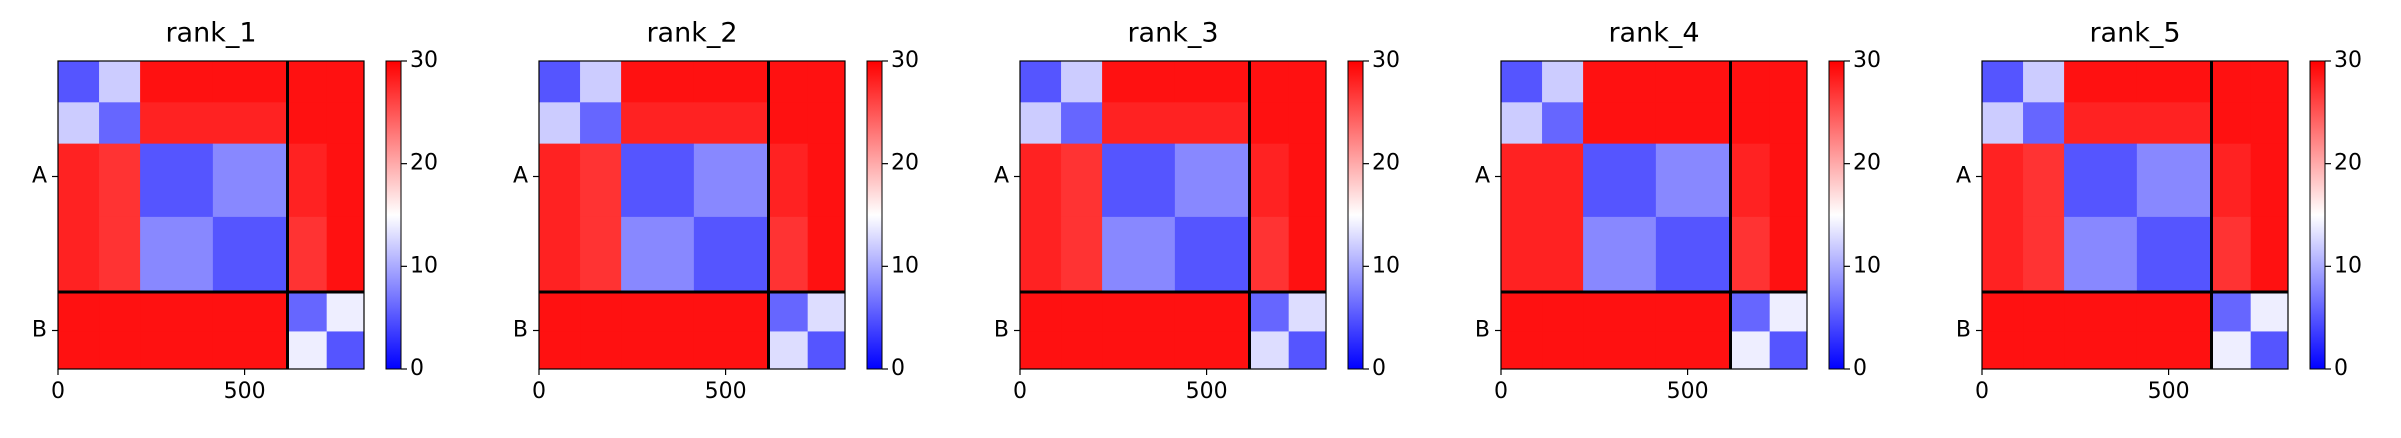 The image size is (2401, 438). What do you see at coordinates (1386, 265) in the screenshot?
I see `colorbar-tick-label: 10` at bounding box center [1386, 265].